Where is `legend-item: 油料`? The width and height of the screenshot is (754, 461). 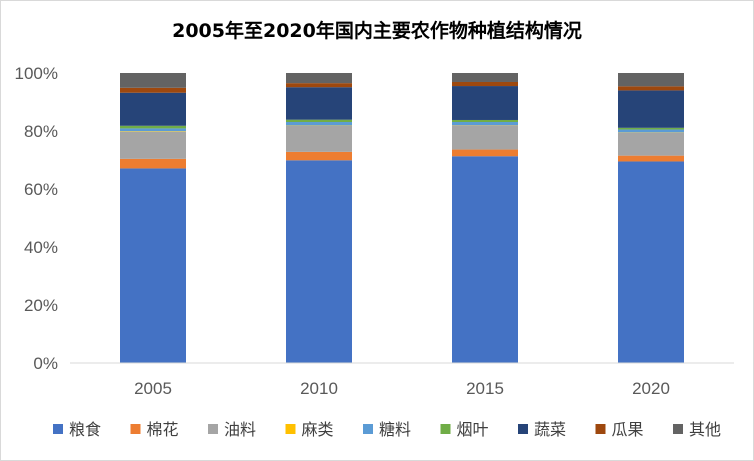 legend-item: 油料 is located at coordinates (232, 429).